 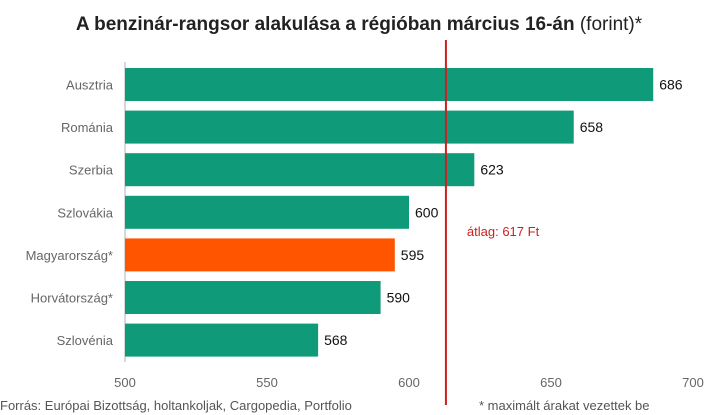 What do you see at coordinates (693, 382) in the screenshot?
I see `x-tick-label: 700` at bounding box center [693, 382].